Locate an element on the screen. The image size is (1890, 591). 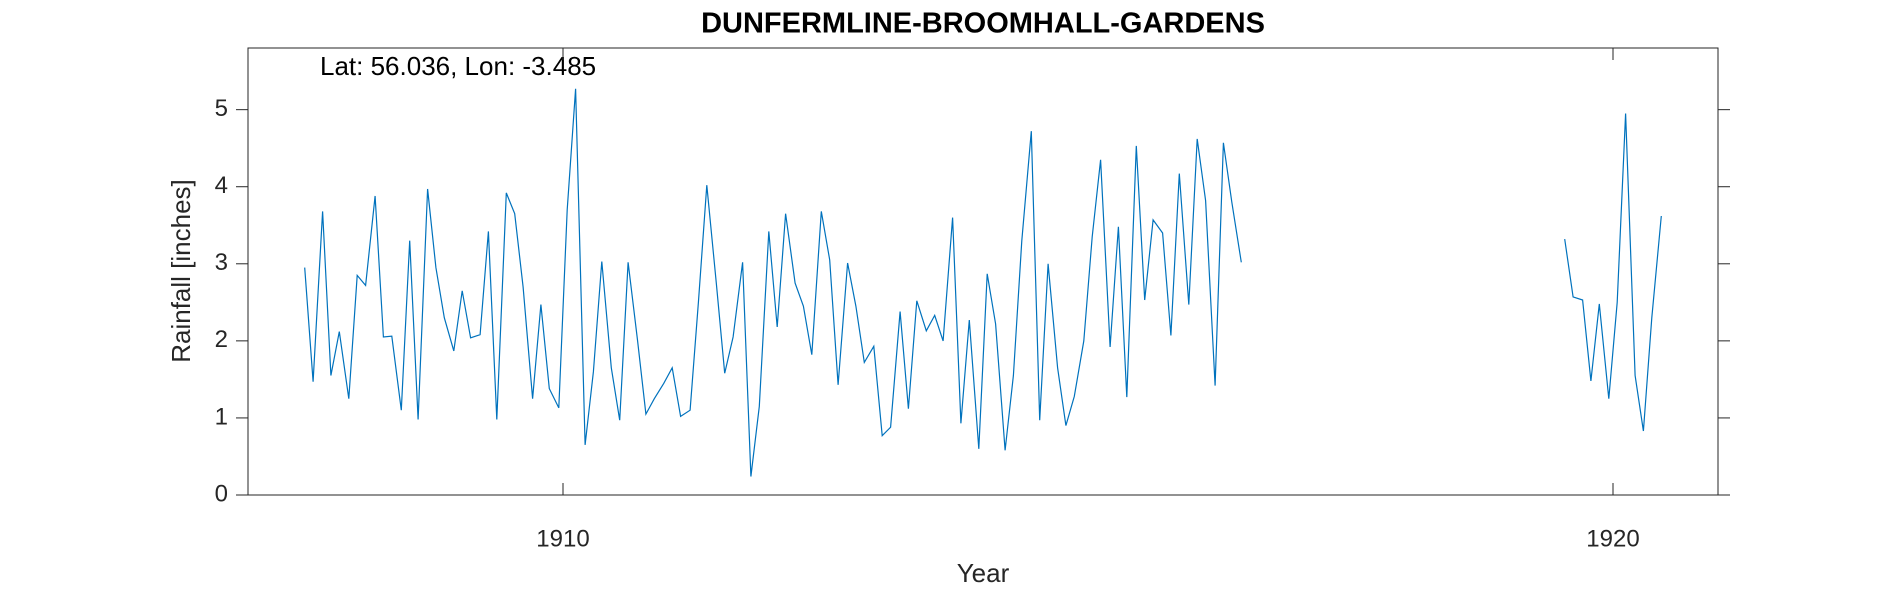
y-tick-label: 2 is located at coordinates (221, 339).